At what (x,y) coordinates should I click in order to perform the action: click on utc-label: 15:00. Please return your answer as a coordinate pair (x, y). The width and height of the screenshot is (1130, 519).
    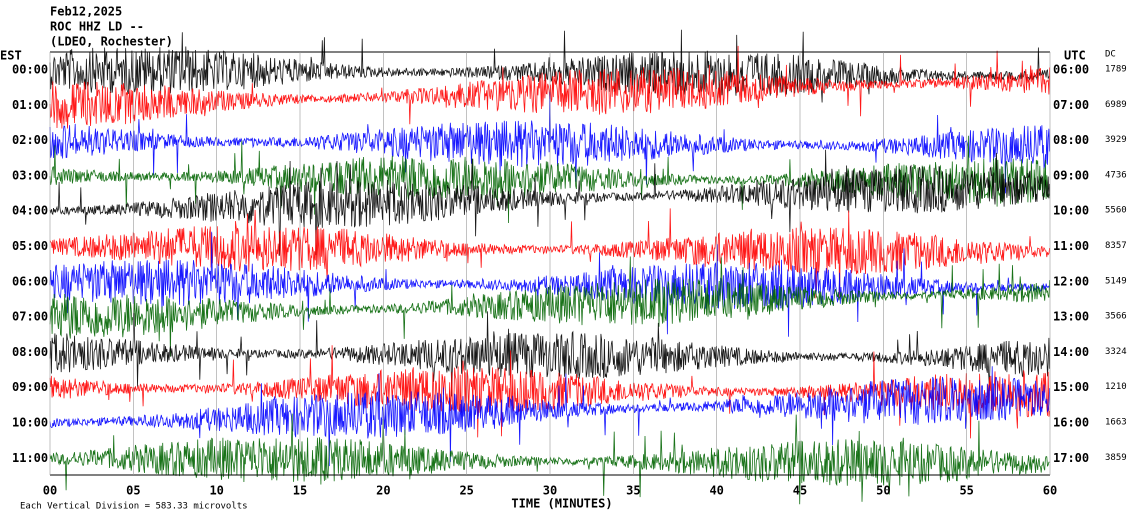
    Looking at the image, I should click on (1071, 387).